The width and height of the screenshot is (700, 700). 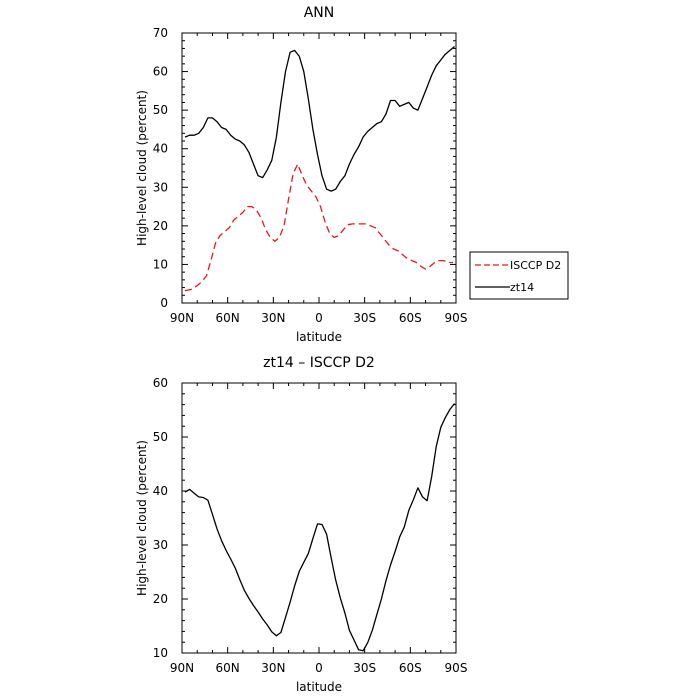 What do you see at coordinates (320, 527) in the screenshot?
I see `series-line` at bounding box center [320, 527].